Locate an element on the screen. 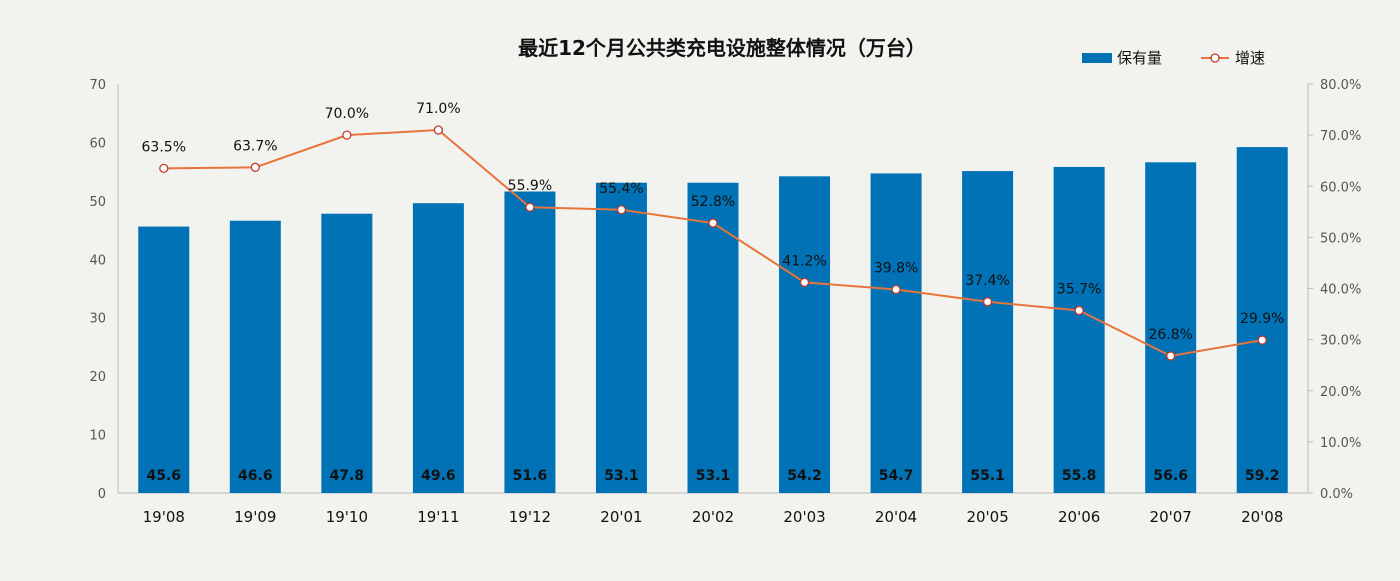  legend: 保有量 增速 is located at coordinates (1173, 58).